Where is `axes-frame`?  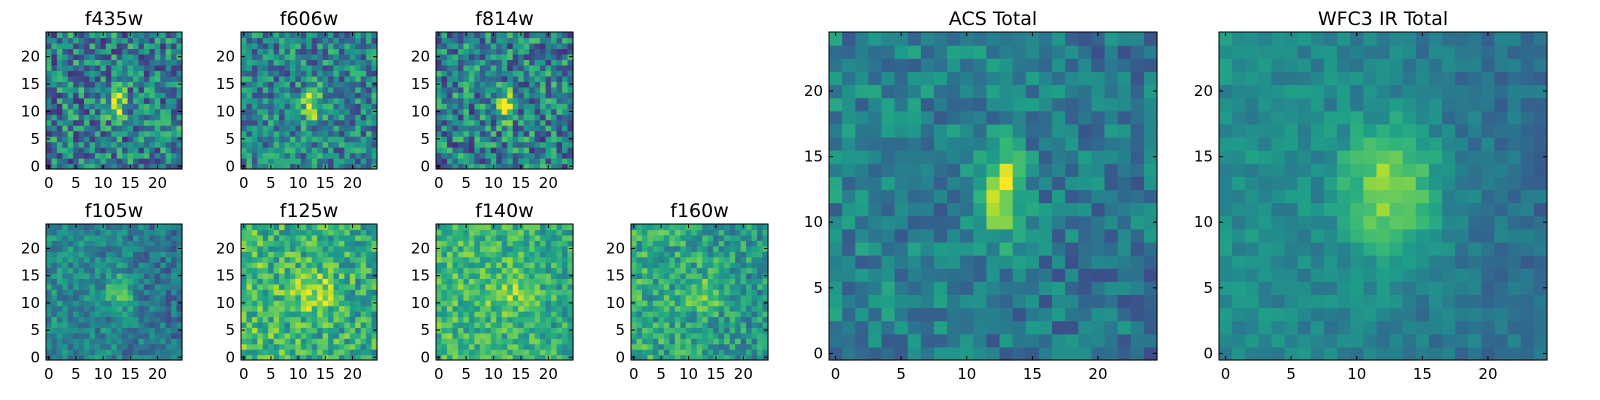 axes-frame is located at coordinates (114, 292).